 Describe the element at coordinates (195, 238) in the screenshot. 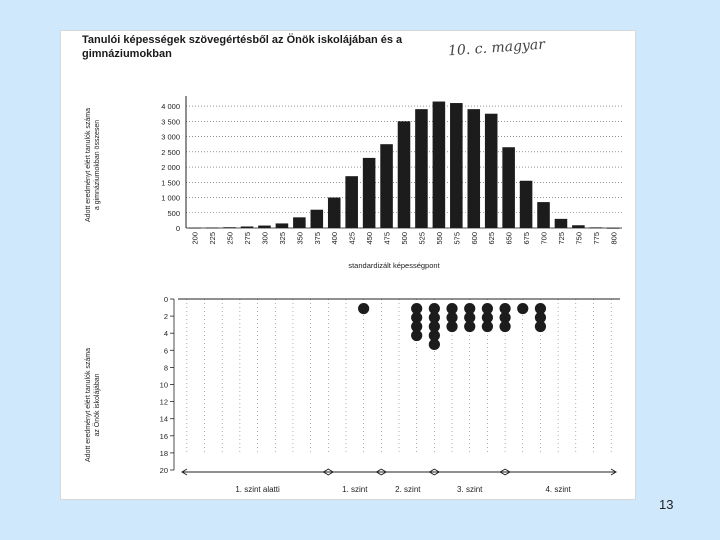

I see `x-tick-label-top: 200` at that location.